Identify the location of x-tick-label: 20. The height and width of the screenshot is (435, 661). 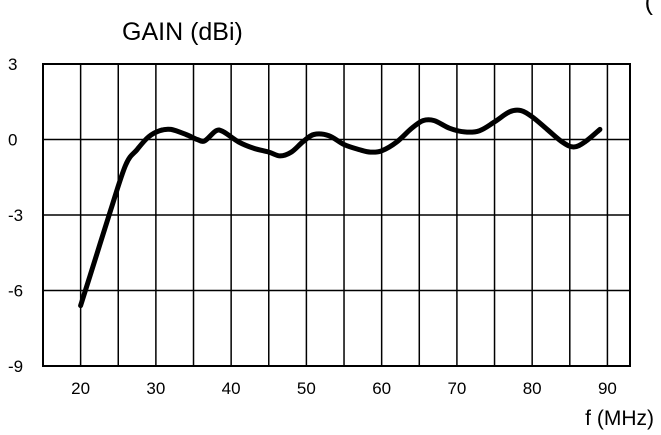
(80, 388).